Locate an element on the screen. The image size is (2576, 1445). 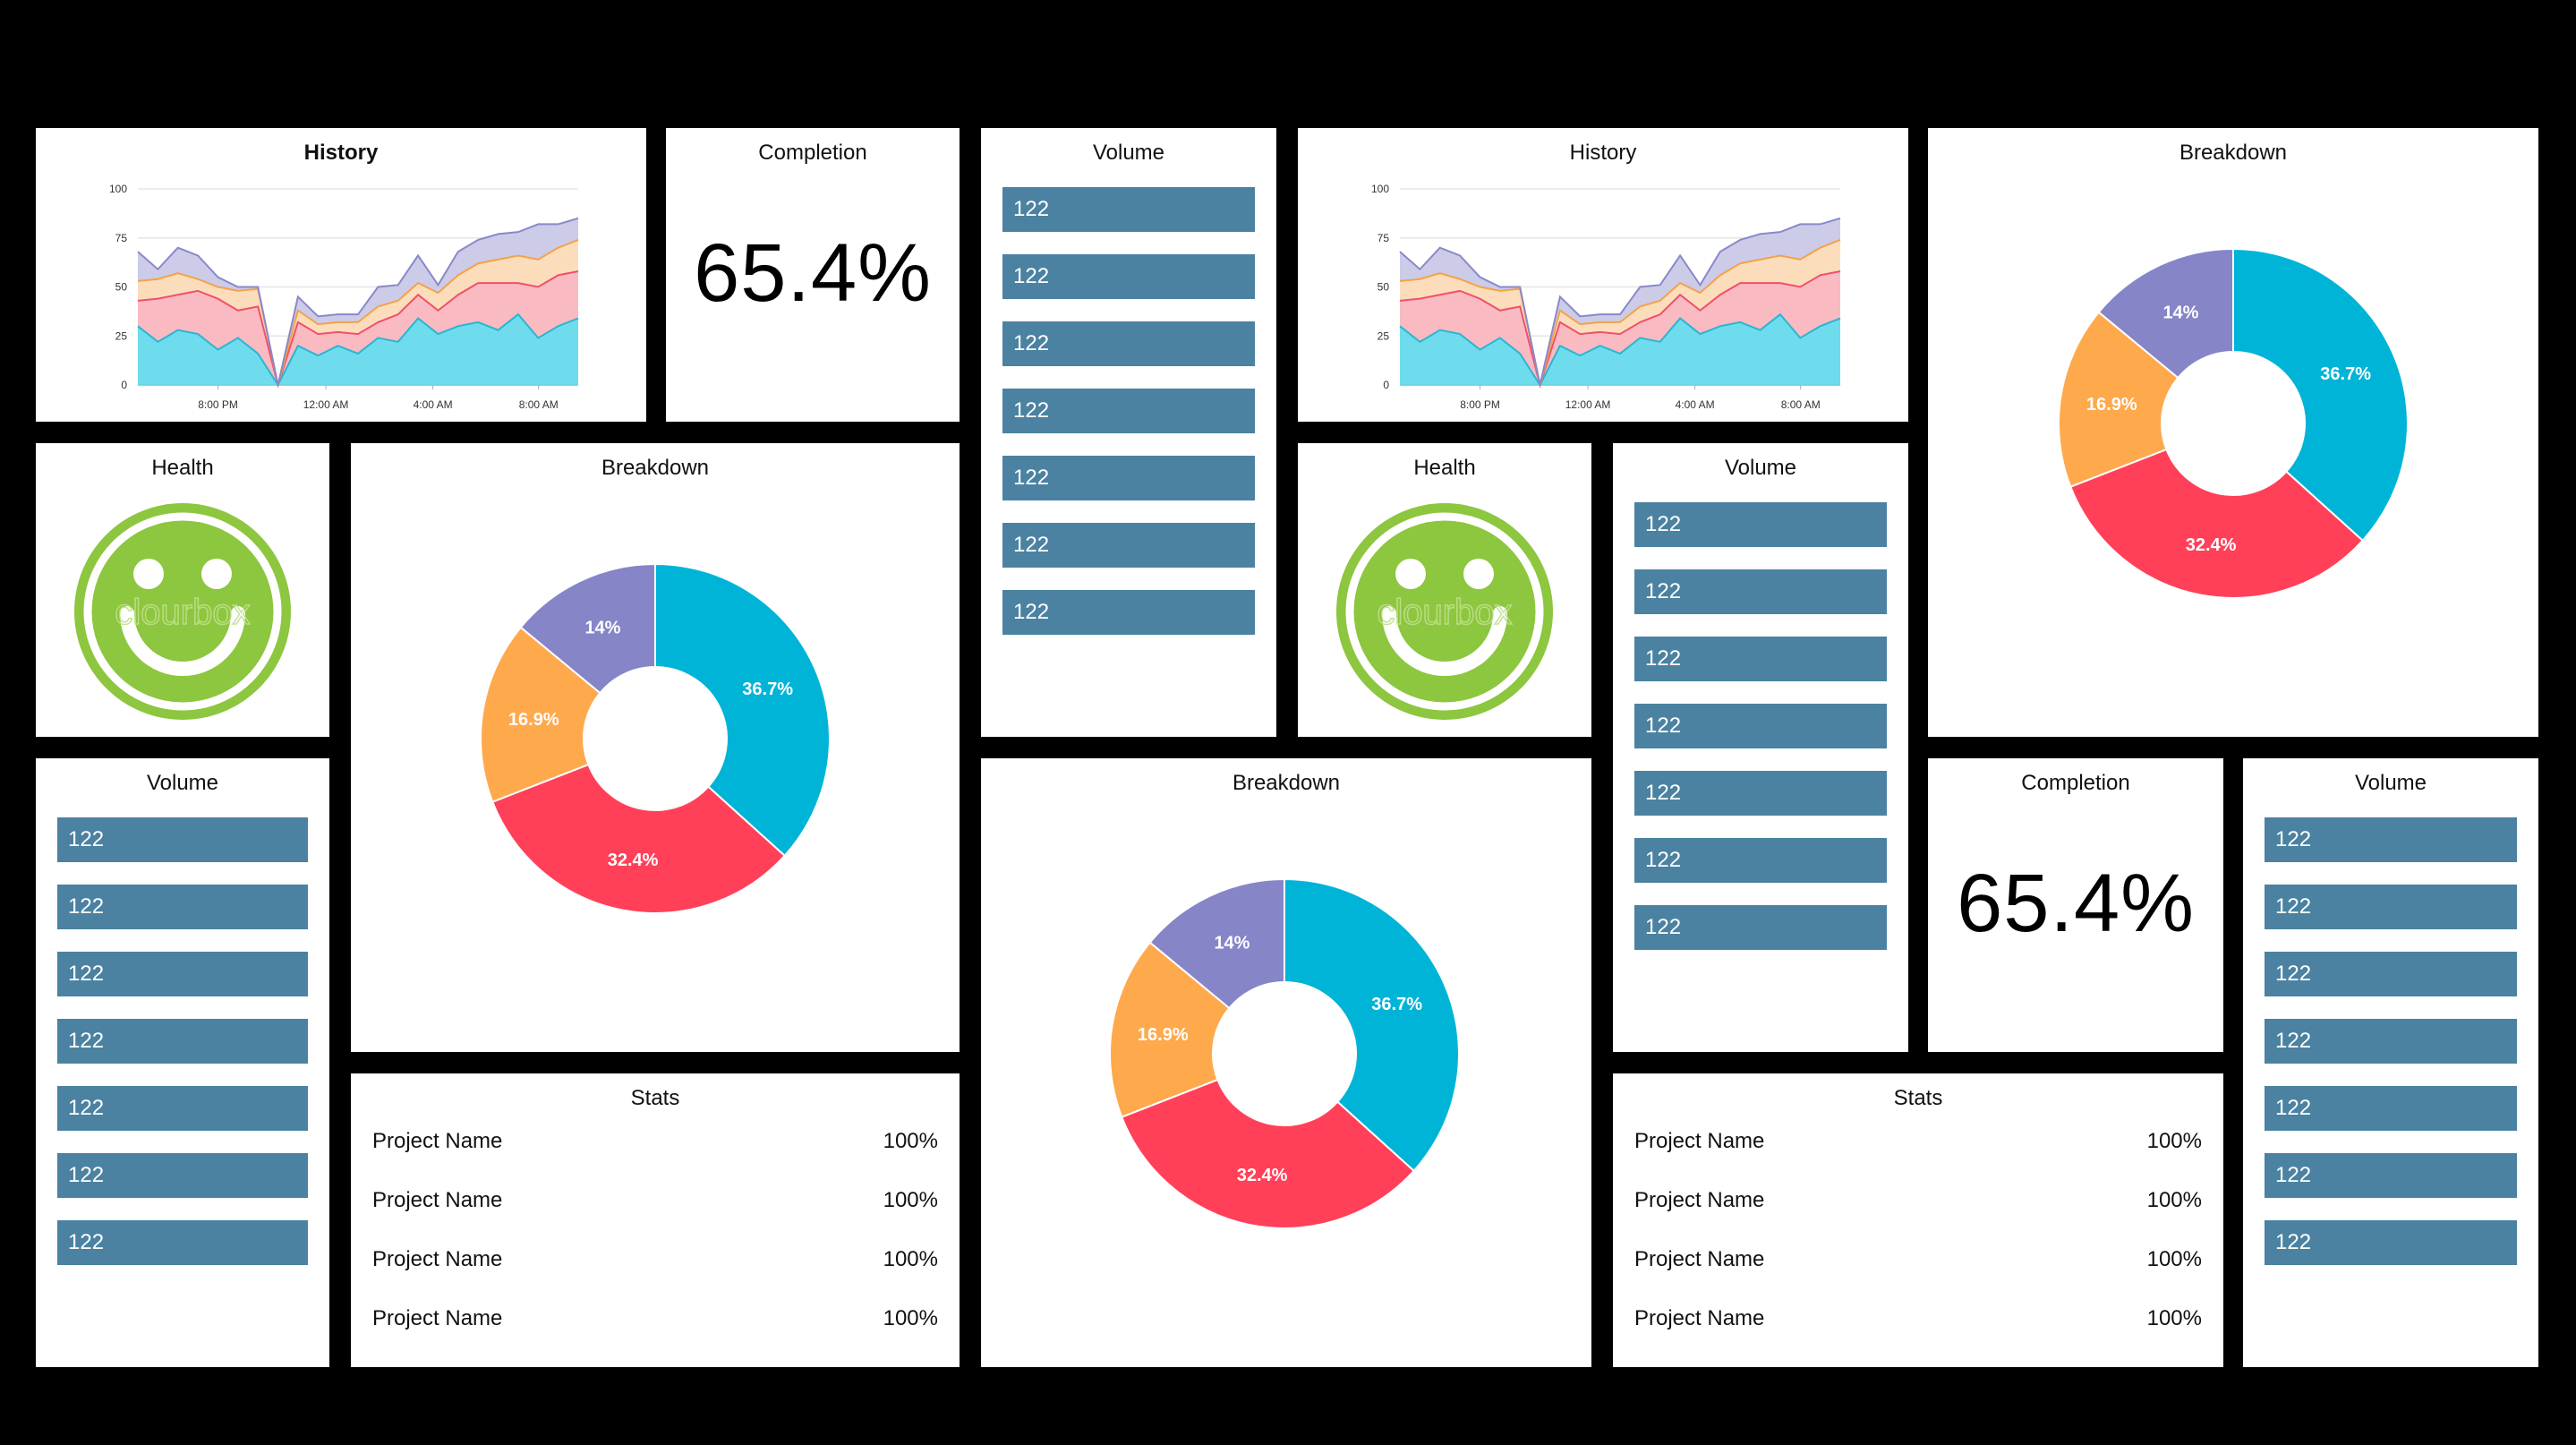
breakdown-tile-2: Breakdown 36.7% 32.4% 16.9% 14% is located at coordinates (1286, 1062).